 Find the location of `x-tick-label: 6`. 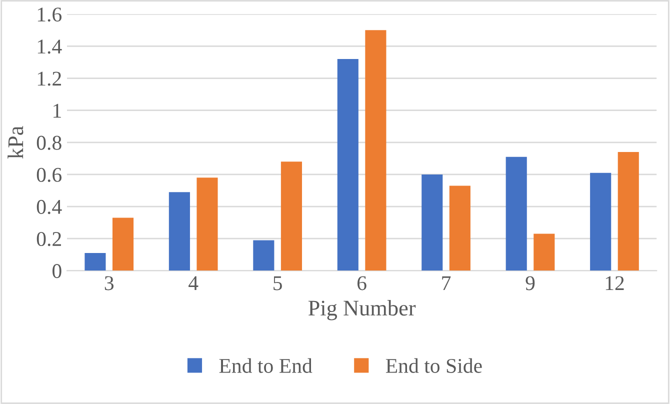

x-tick-label: 6 is located at coordinates (361, 283).